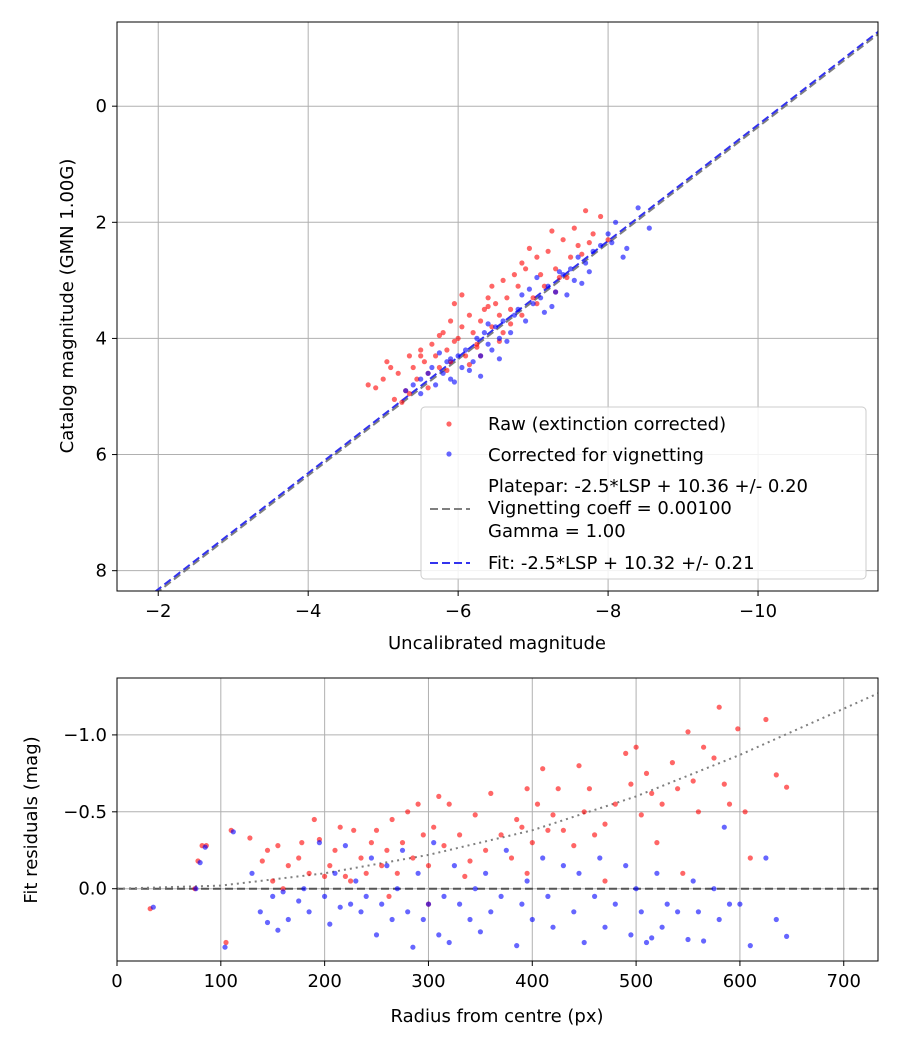  What do you see at coordinates (740, 981) in the screenshot?
I see `x-tick-label: 600` at bounding box center [740, 981].